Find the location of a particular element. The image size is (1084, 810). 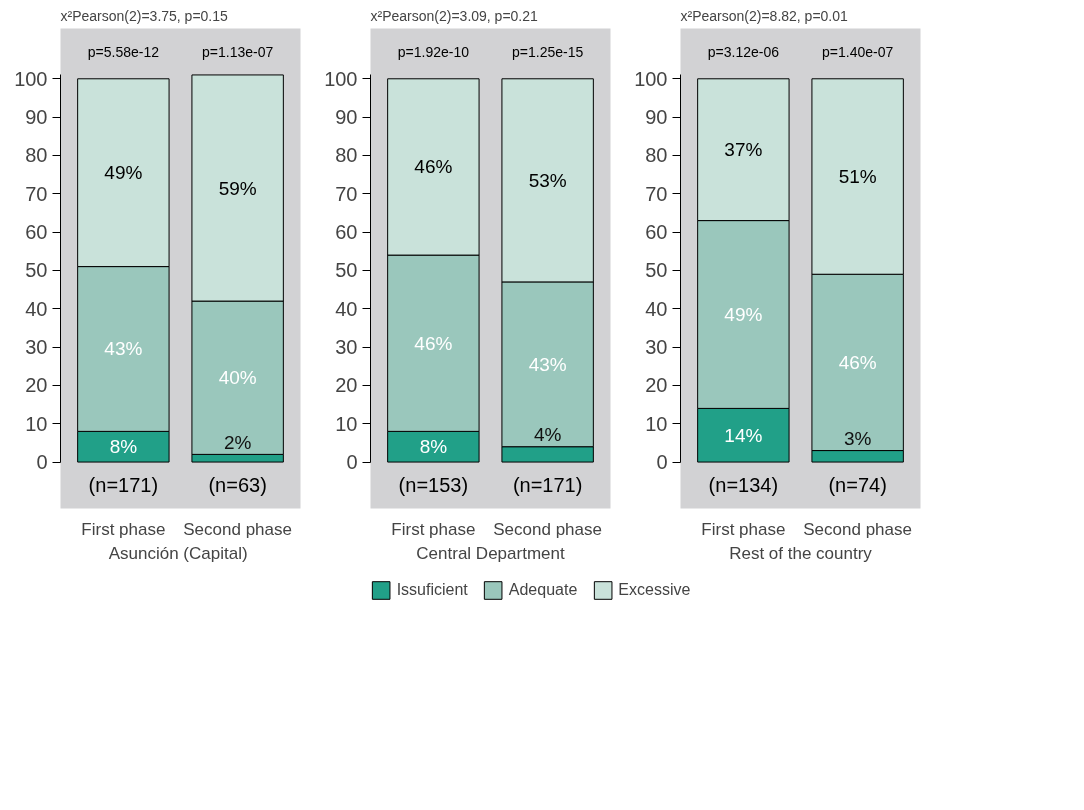

data-label: 4% is located at coordinates (547, 435).